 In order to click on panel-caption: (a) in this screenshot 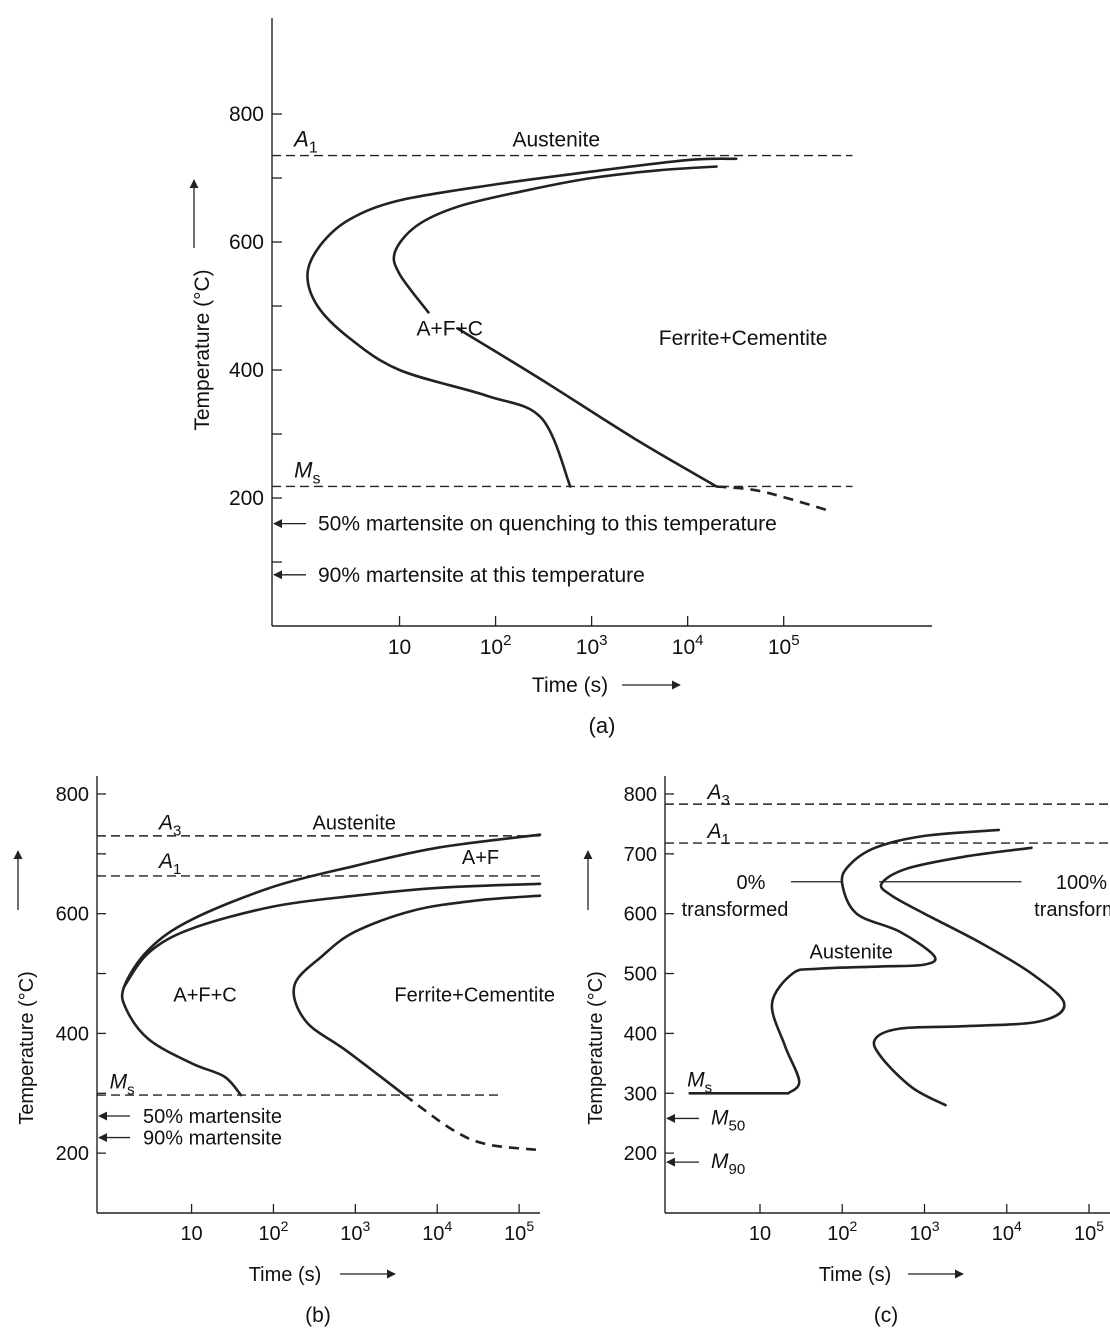, I will do `click(602, 725)`.